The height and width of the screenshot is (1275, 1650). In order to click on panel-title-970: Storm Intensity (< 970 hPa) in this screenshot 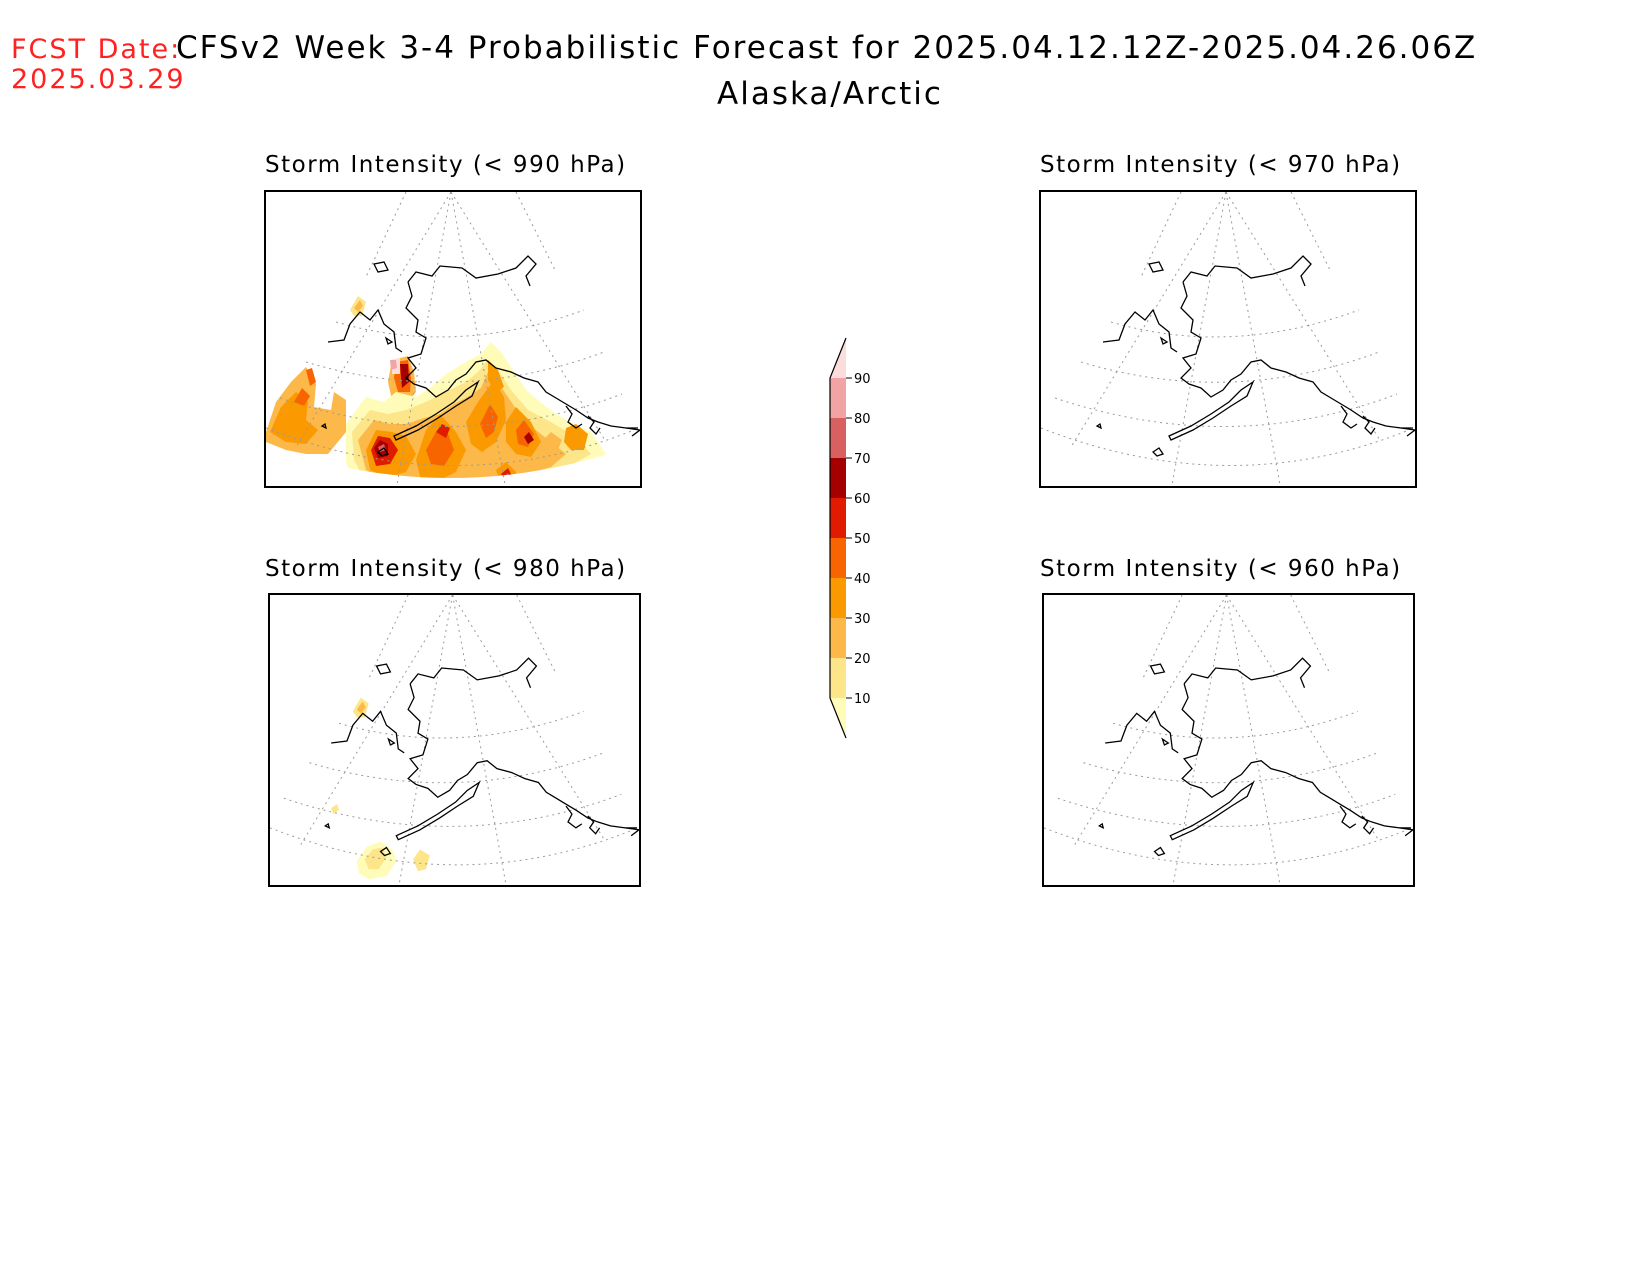, I will do `click(1221, 165)`.